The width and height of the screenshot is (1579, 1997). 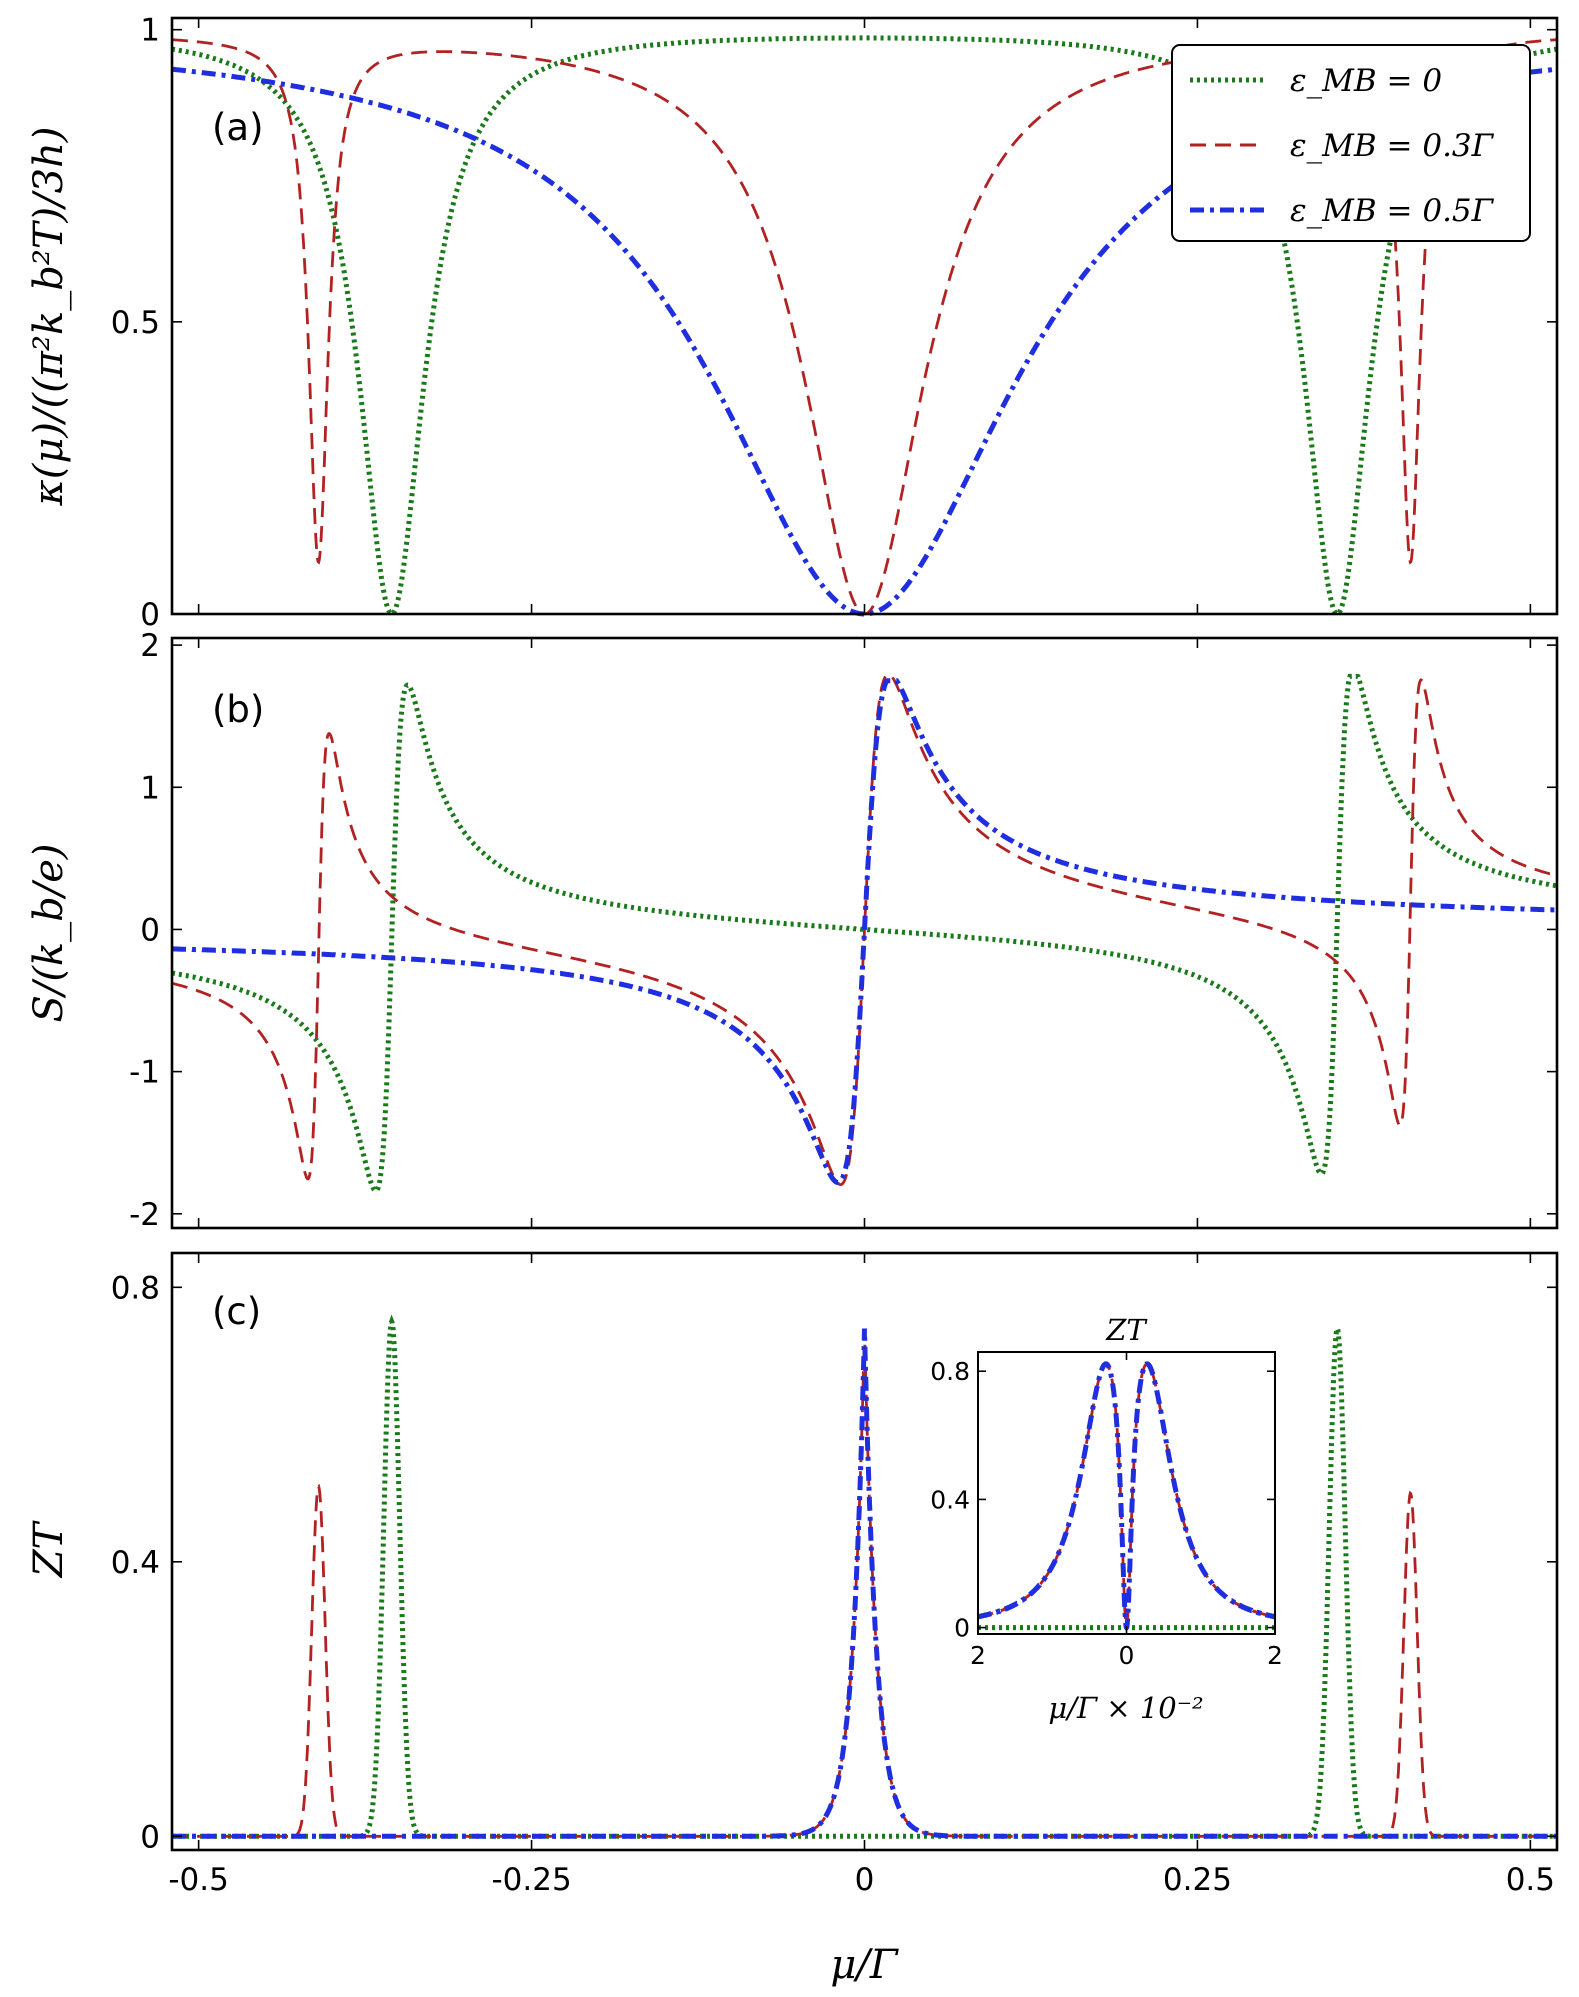 I want to click on inset: 2 0 200.40.8 ZT μ/Γ × 10⁻², so click(x=1106, y=1519).